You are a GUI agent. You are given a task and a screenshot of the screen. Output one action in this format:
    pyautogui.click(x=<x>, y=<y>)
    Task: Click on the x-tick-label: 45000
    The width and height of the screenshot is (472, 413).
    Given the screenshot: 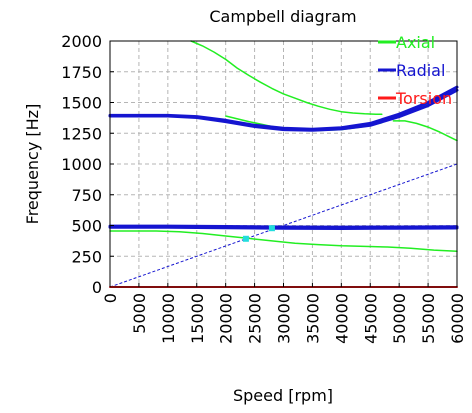 What is the action you would take?
    pyautogui.click(x=370, y=318)
    